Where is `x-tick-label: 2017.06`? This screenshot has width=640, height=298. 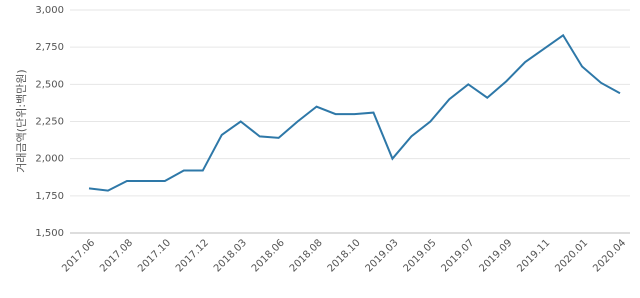 x-tick-label: 2017.06 is located at coordinates (78, 255).